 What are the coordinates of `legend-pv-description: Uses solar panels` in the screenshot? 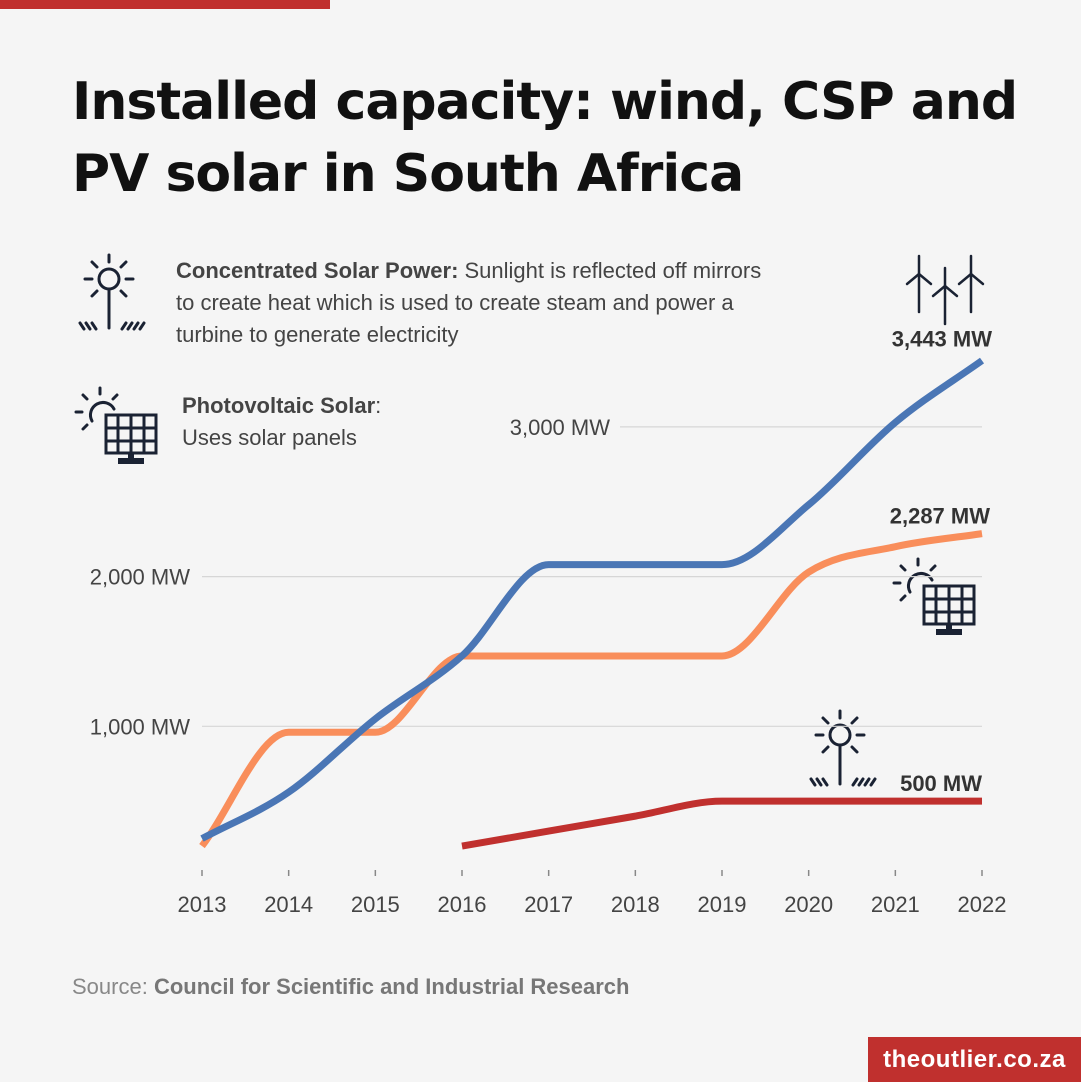 It's located at (269, 437).